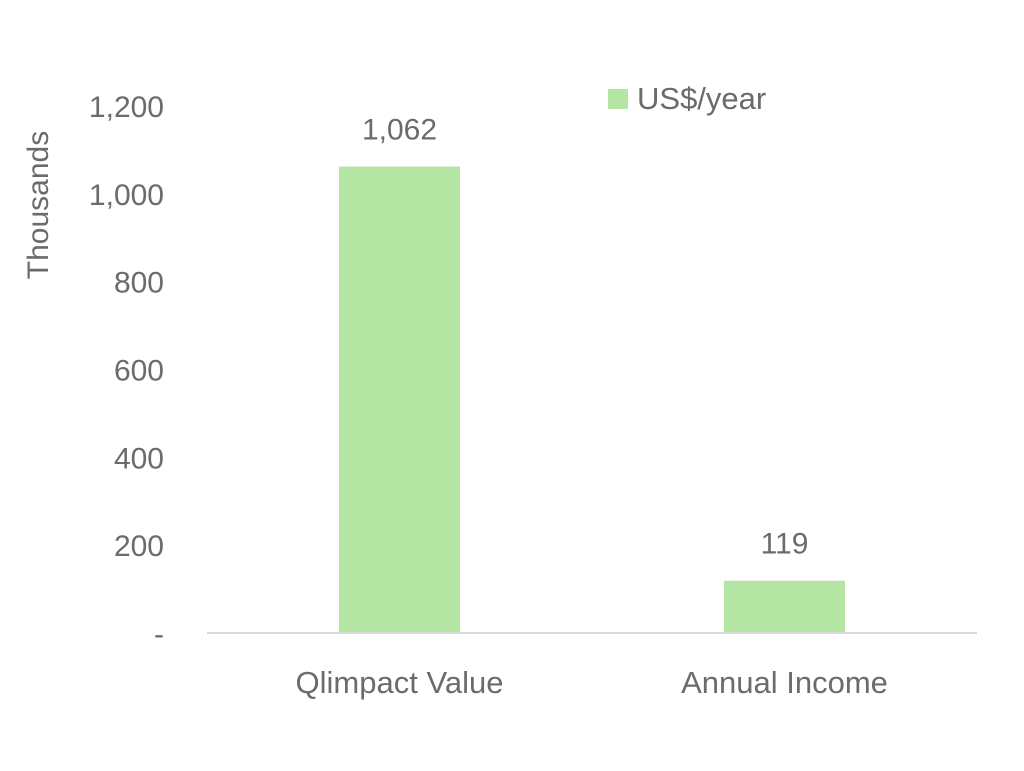  What do you see at coordinates (126, 107) in the screenshot?
I see `y-tick-label: 1,200` at bounding box center [126, 107].